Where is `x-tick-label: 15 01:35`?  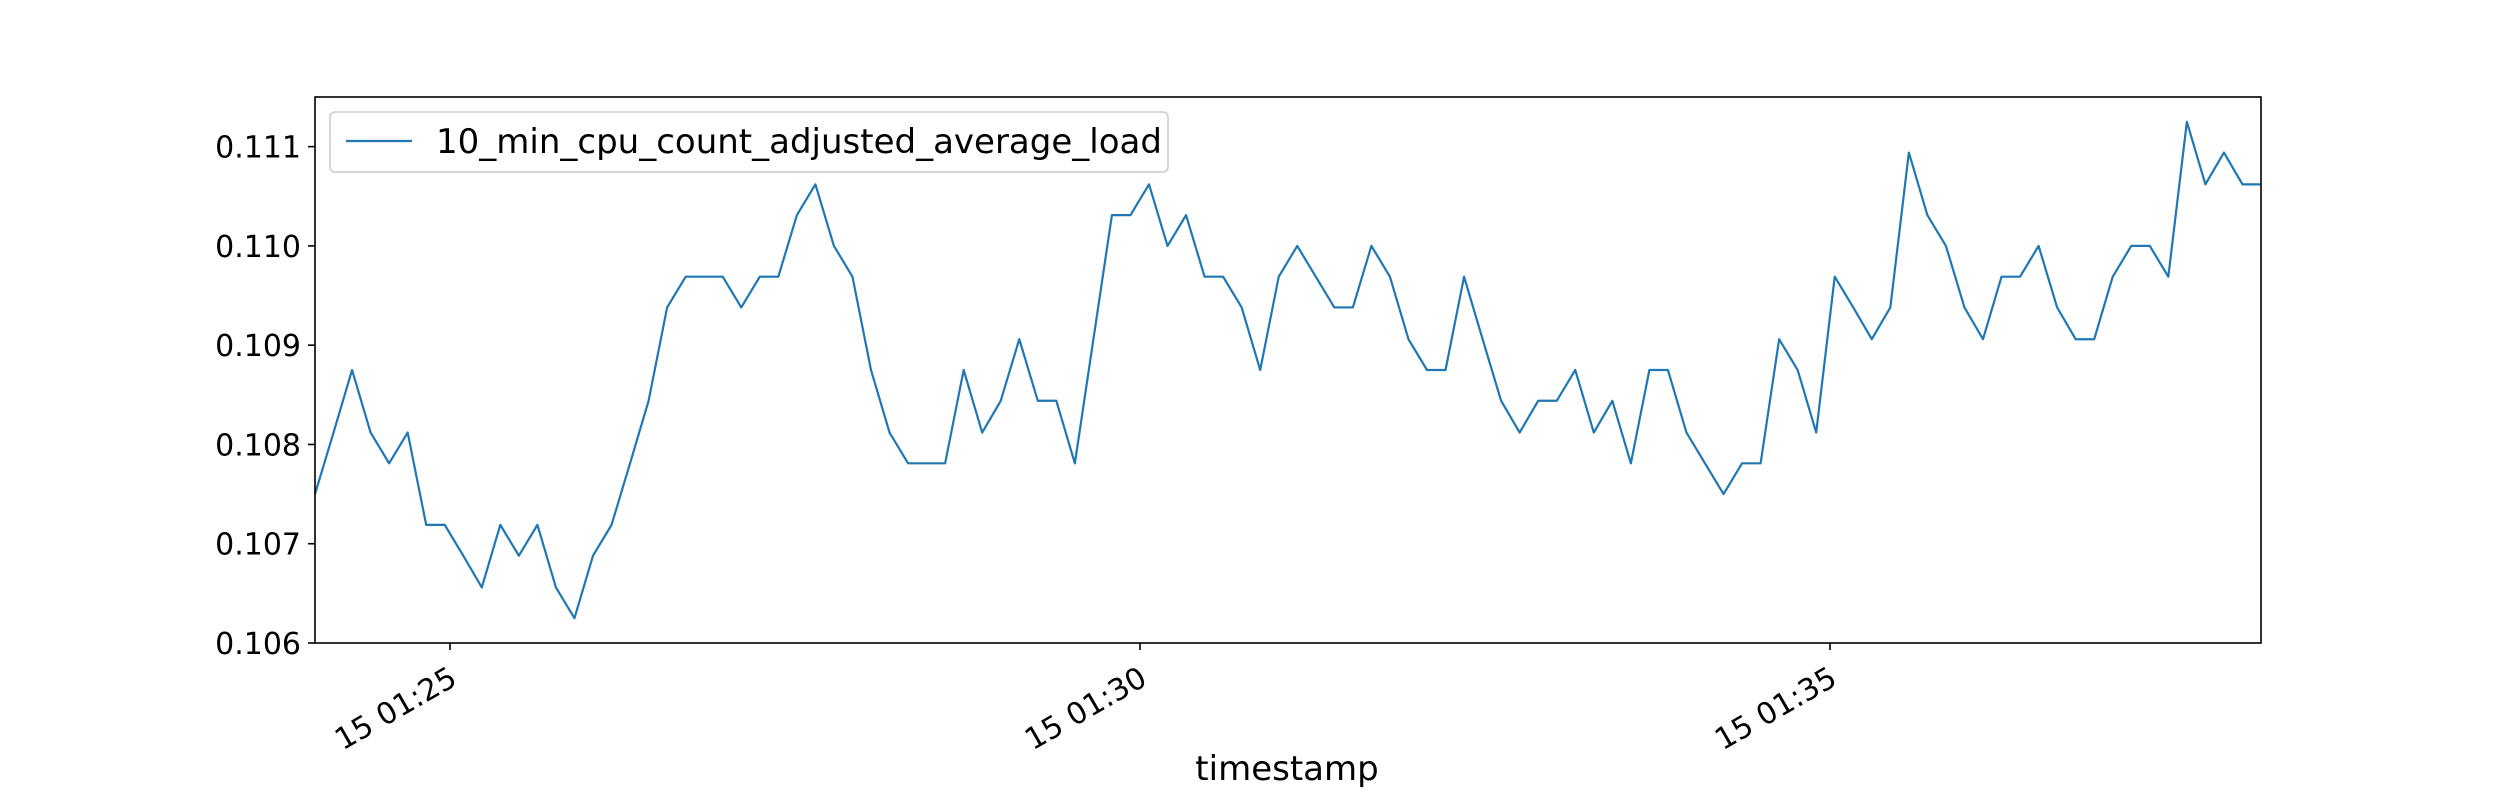 x-tick-label: 15 01:35 is located at coordinates (1776, 708).